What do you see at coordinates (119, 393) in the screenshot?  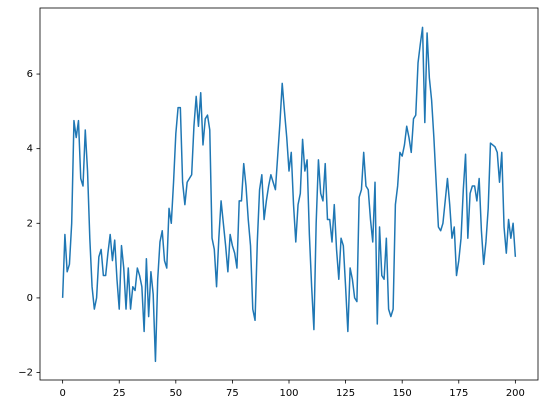 I see `x-tick-label: 25` at bounding box center [119, 393].